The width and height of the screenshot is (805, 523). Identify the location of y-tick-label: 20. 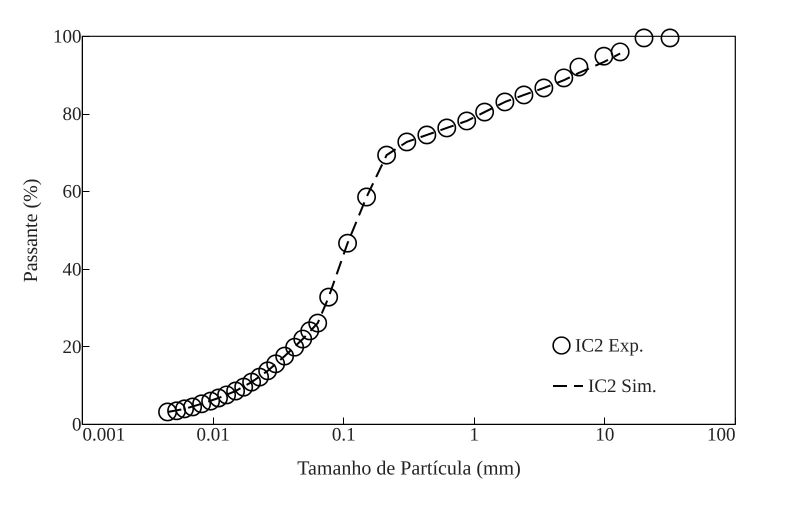
(72, 347).